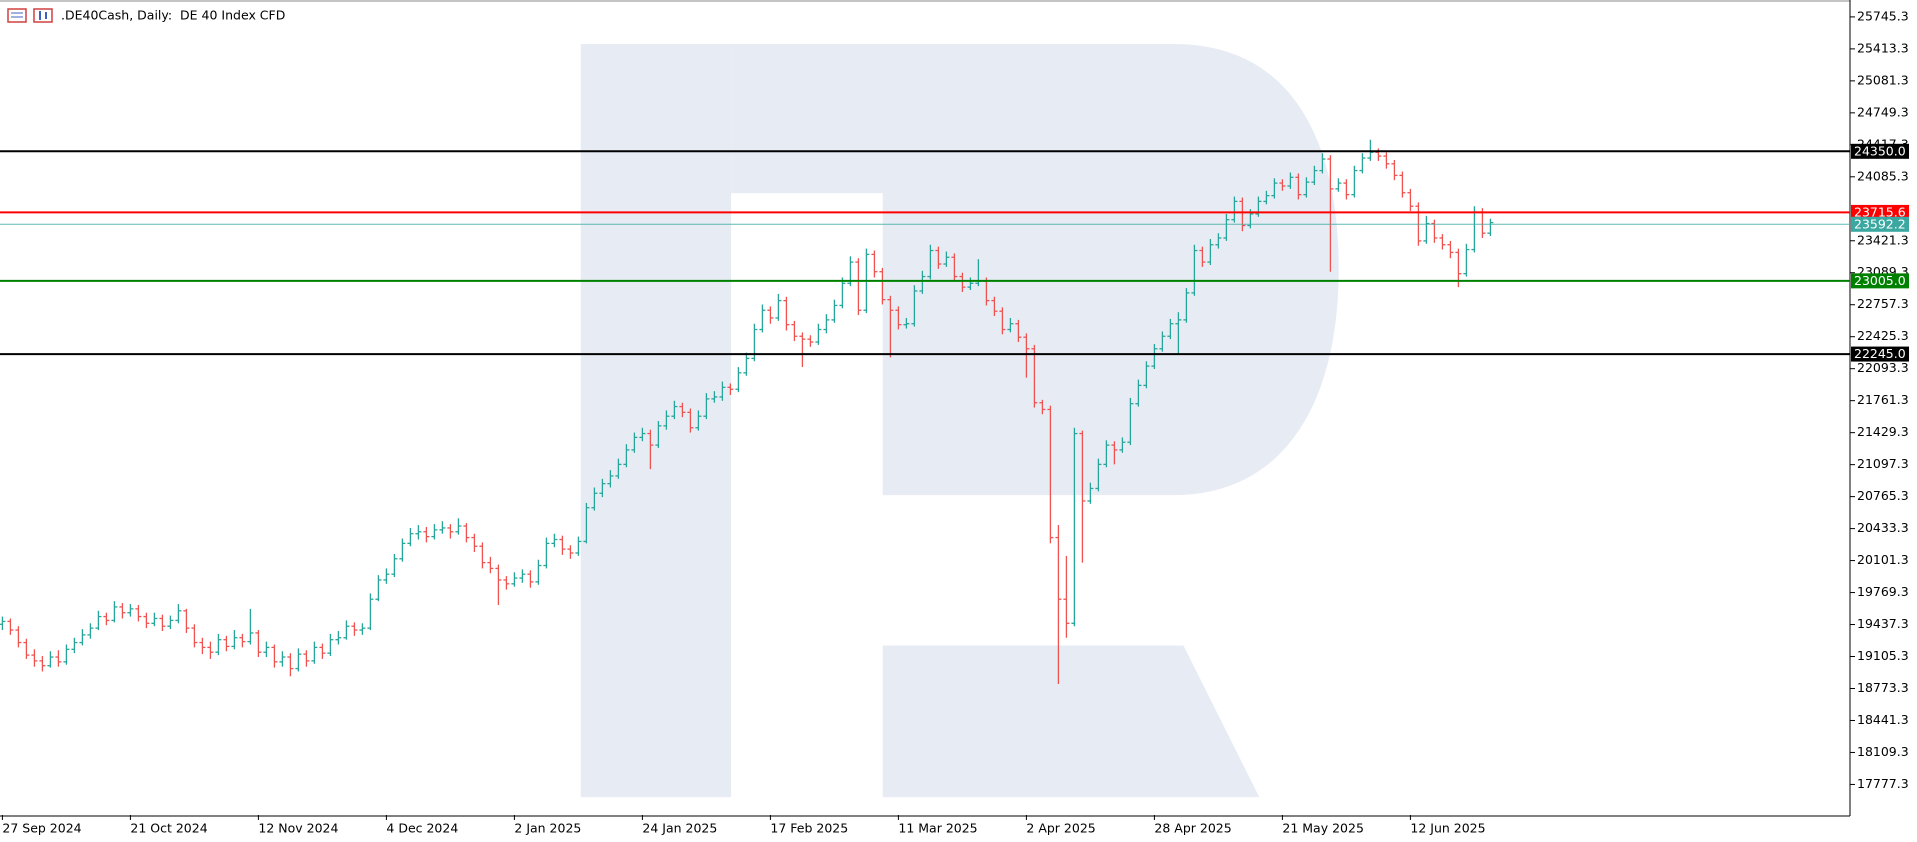 The height and width of the screenshot is (842, 1917). Describe the element at coordinates (168, 828) in the screenshot. I see `x-tick-label: 21 Oct 2024` at that location.